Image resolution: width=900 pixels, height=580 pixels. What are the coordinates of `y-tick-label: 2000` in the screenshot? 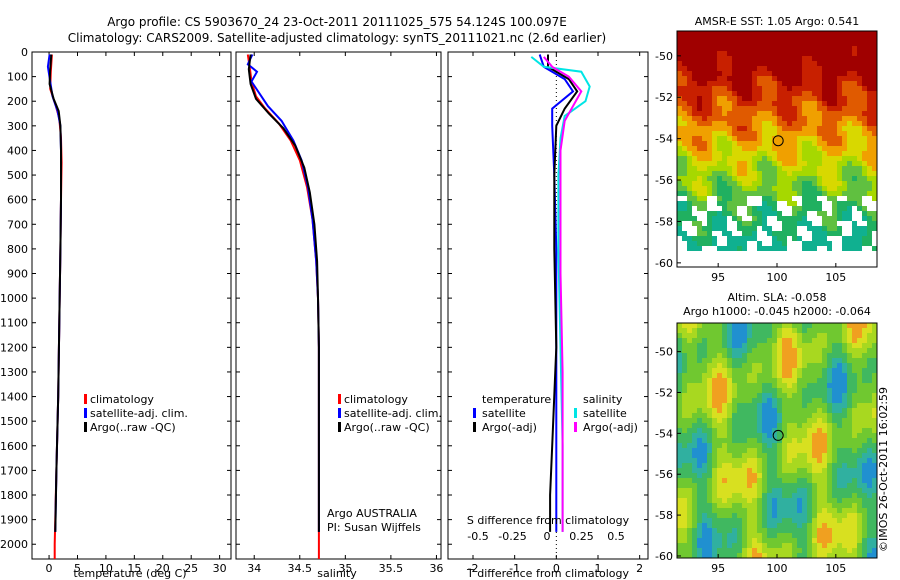 It's located at (14, 544).